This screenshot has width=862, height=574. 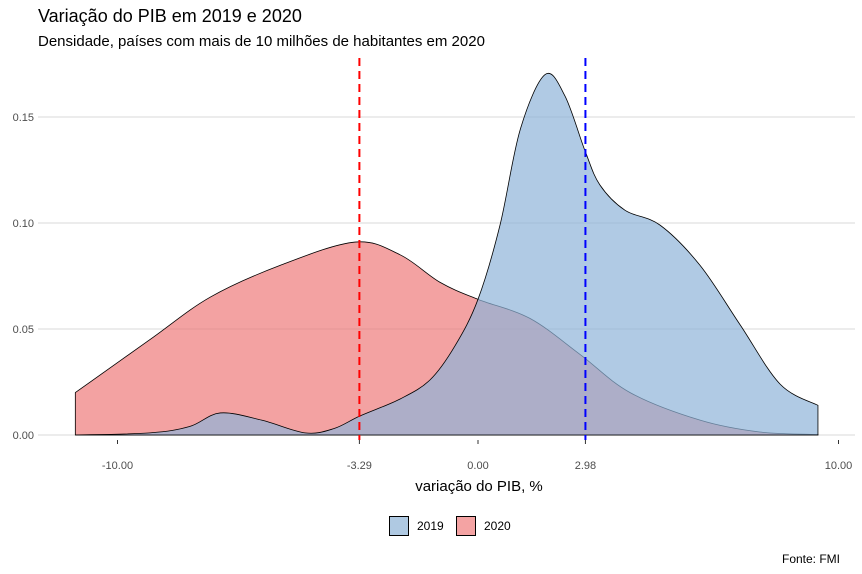 I want to click on x-tick-label: 0.00, so click(x=477, y=466).